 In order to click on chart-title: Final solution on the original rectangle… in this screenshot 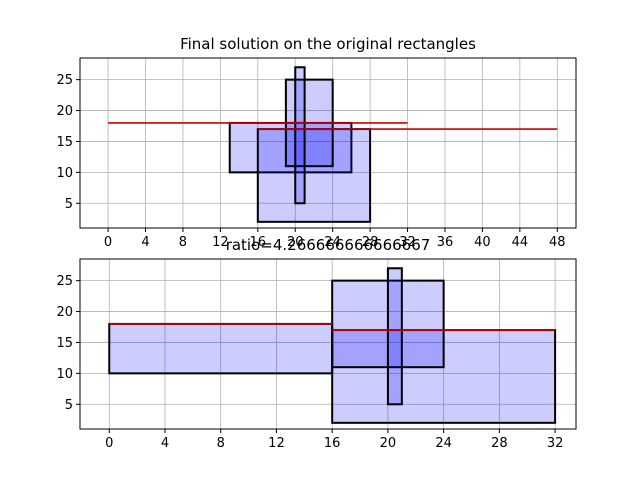, I will do `click(328, 44)`.